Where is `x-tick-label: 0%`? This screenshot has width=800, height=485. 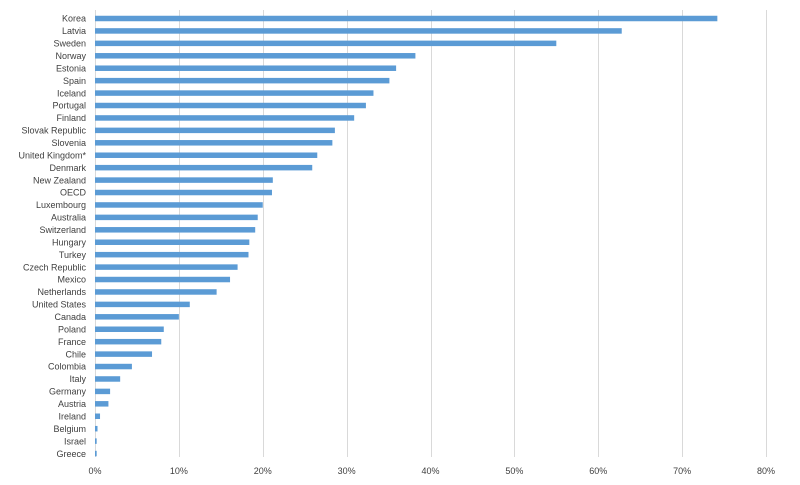
x-tick-label: 0% is located at coordinates (94, 471).